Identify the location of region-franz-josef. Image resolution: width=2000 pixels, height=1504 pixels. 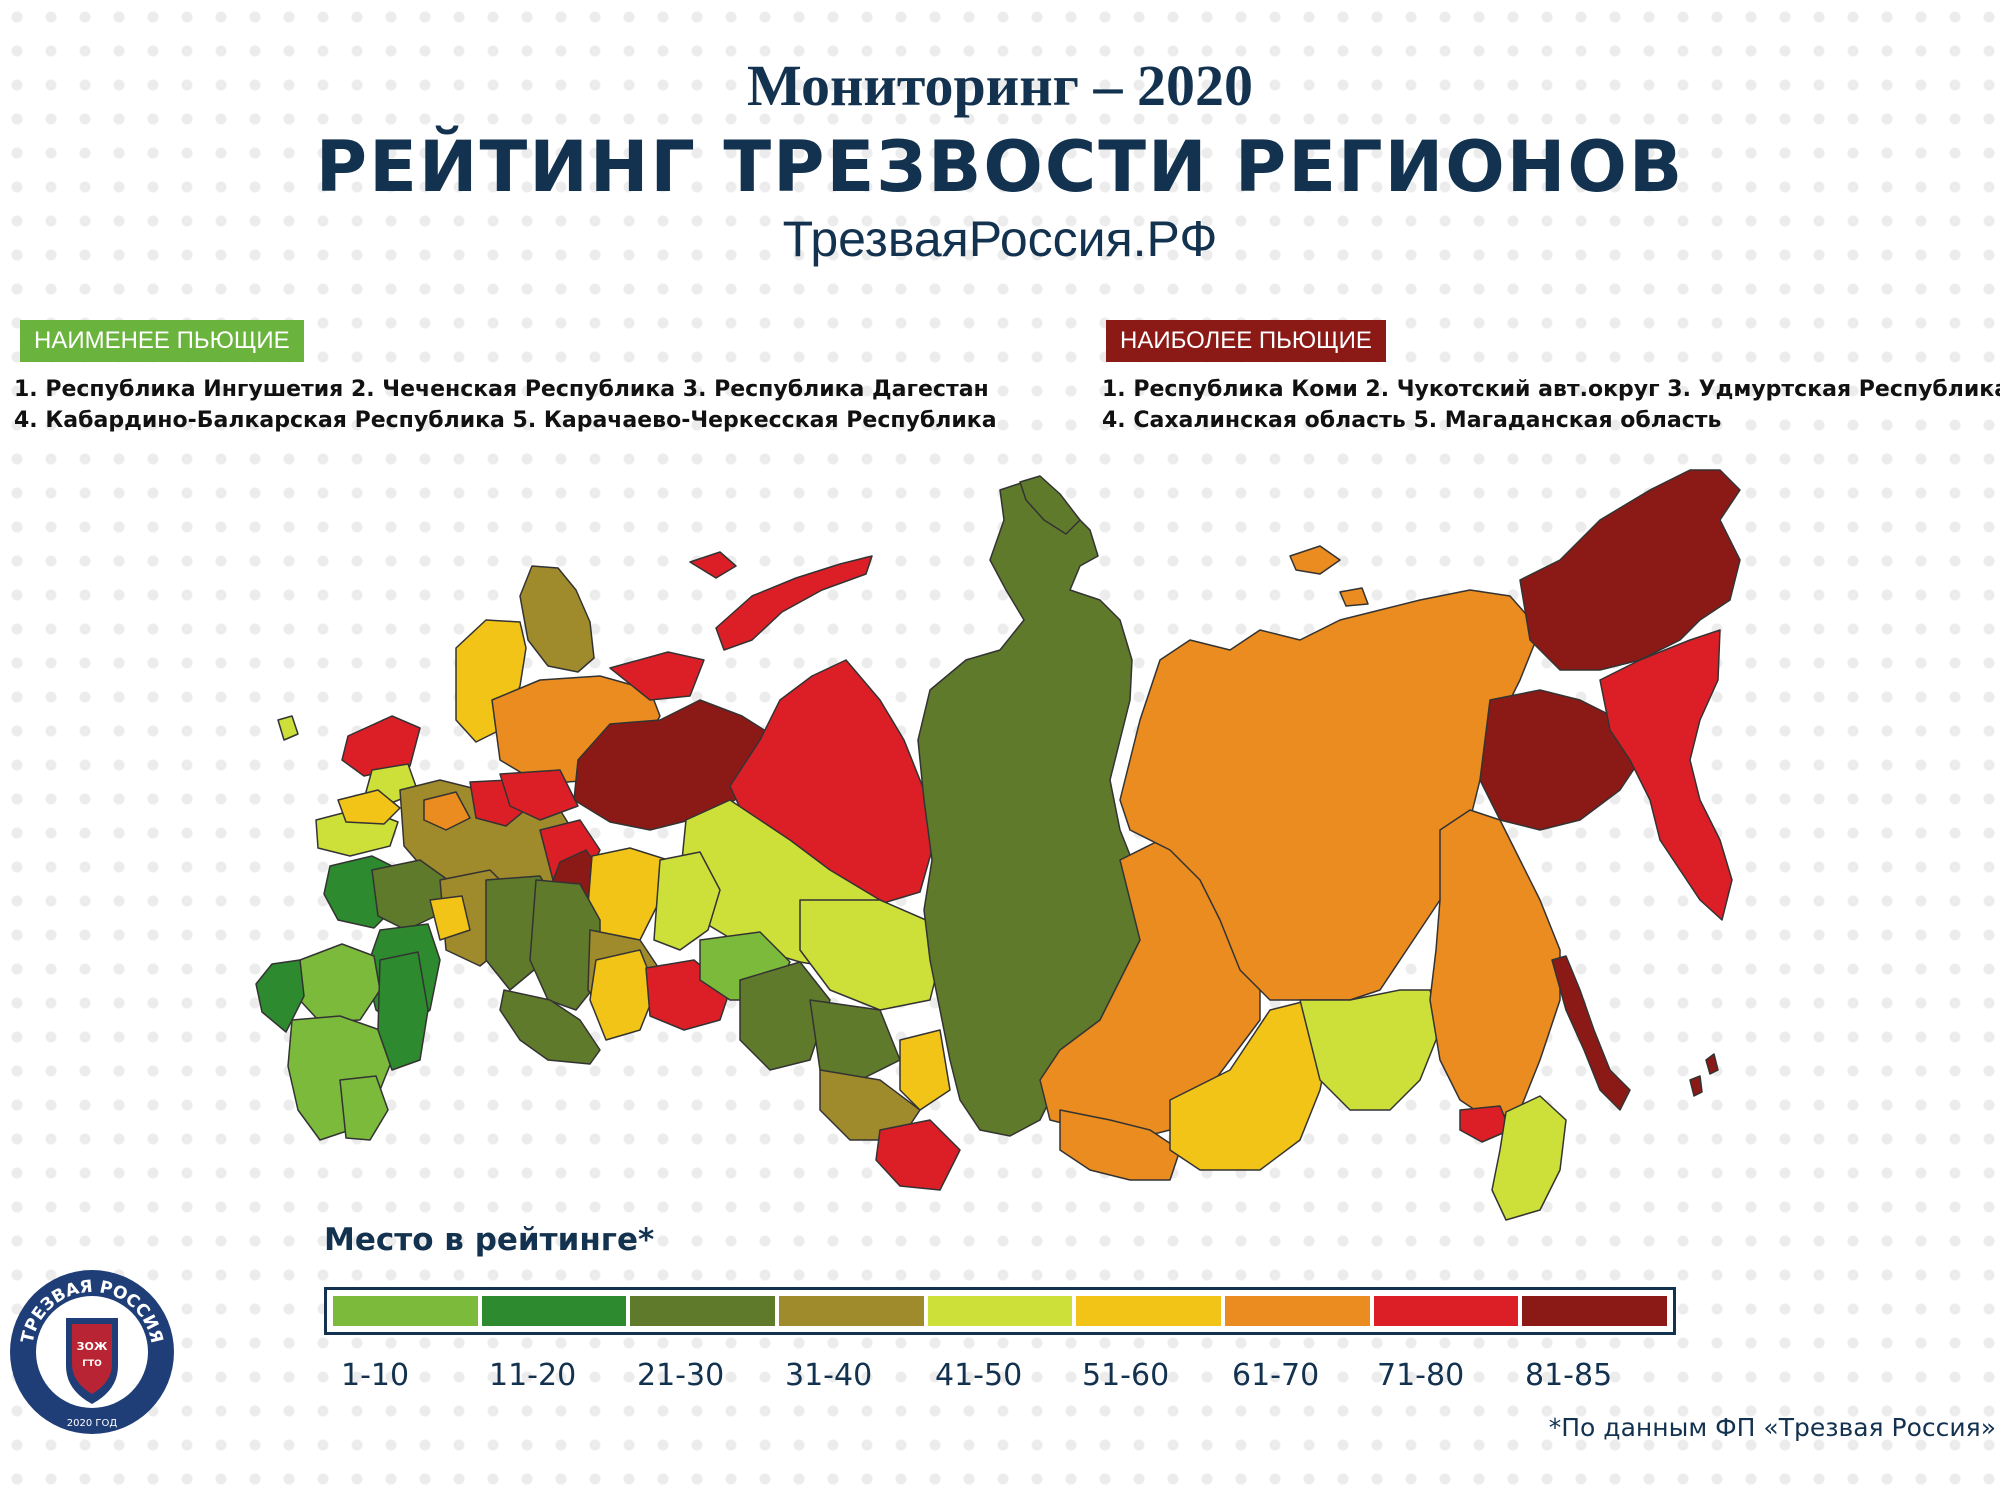
(713, 565).